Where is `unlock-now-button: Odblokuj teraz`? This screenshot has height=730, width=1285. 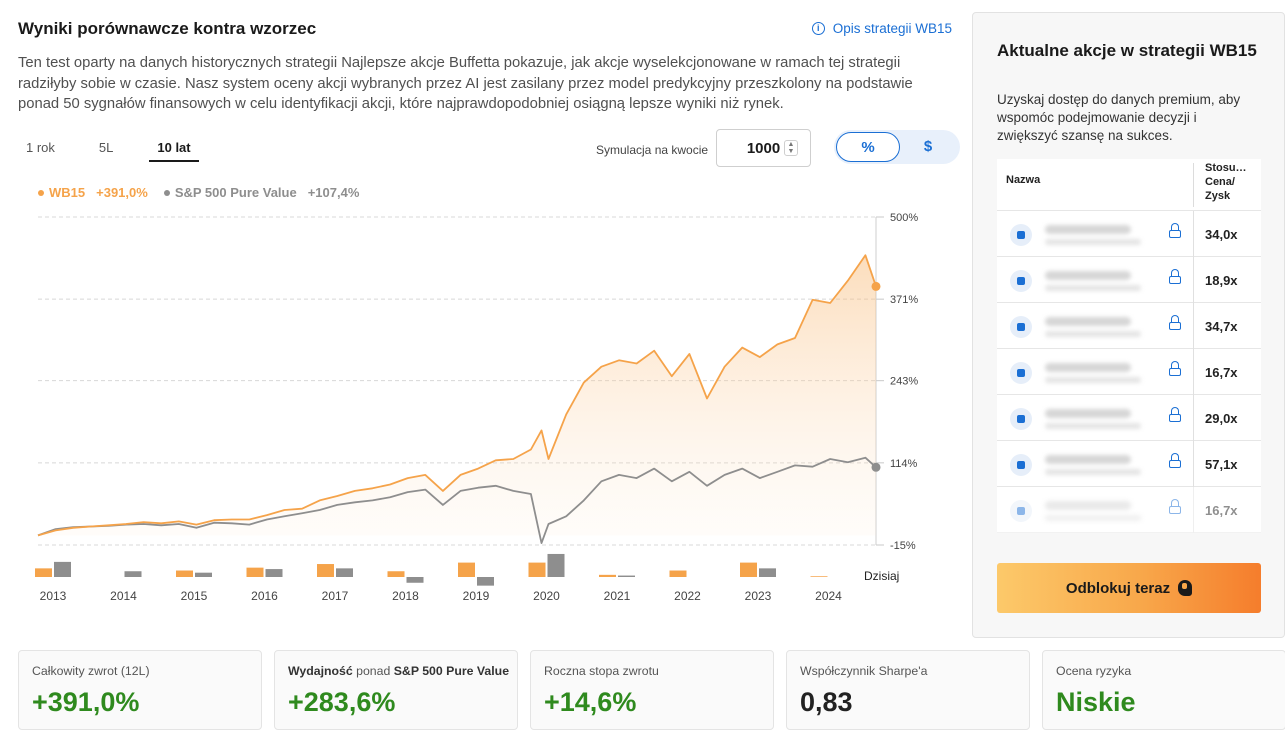
unlock-now-button: Odblokuj teraz is located at coordinates (1129, 588).